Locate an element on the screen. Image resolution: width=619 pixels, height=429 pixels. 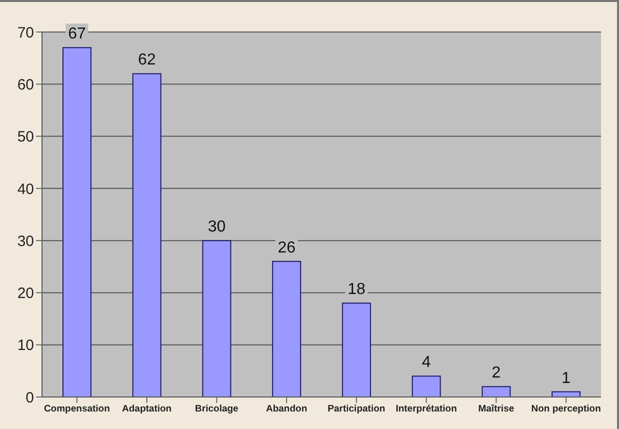
y-tick-label: 50 is located at coordinates (25, 137).